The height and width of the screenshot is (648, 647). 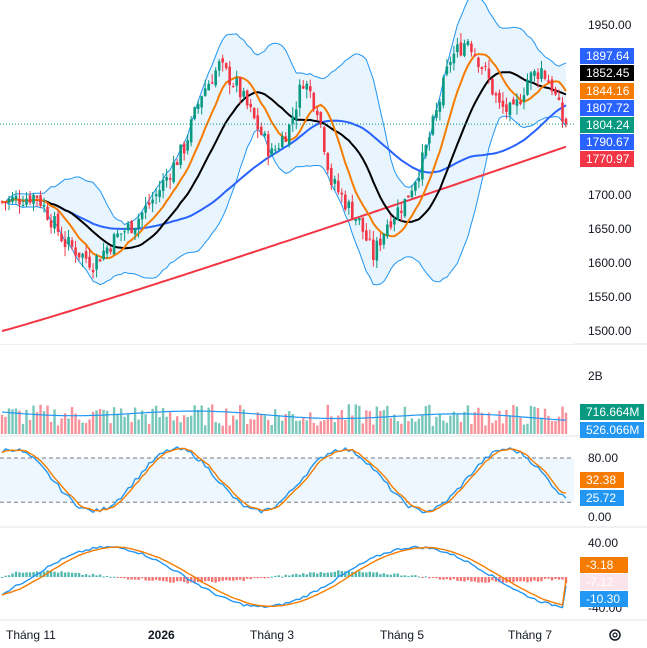 I want to click on stochastic-panel: 80.00 0.00 32.38 25.72, so click(x=312, y=485).